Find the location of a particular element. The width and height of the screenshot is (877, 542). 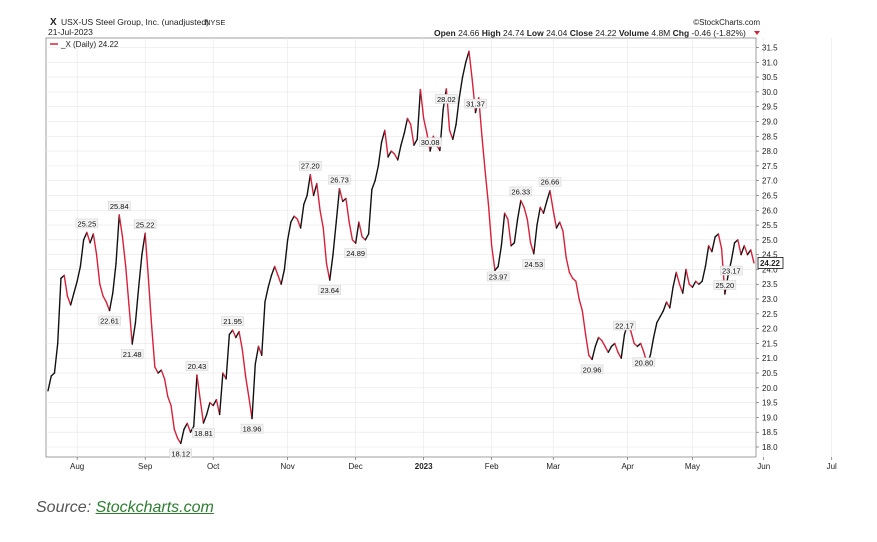

open-label: Open is located at coordinates (445, 33).